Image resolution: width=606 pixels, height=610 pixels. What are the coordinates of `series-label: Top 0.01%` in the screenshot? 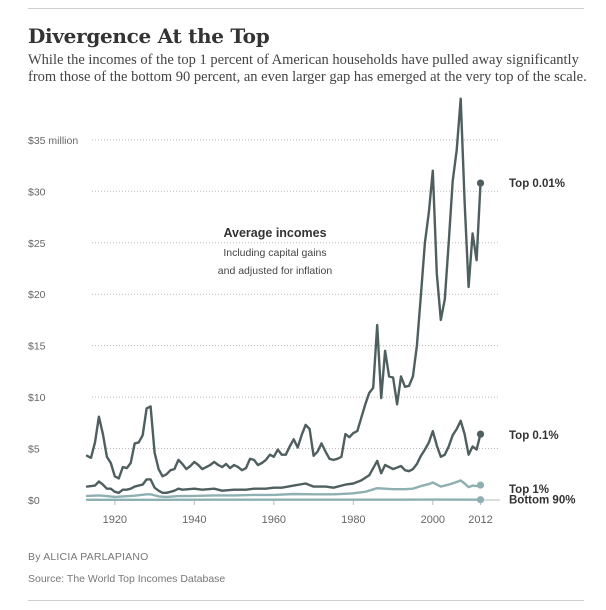 It's located at (537, 184).